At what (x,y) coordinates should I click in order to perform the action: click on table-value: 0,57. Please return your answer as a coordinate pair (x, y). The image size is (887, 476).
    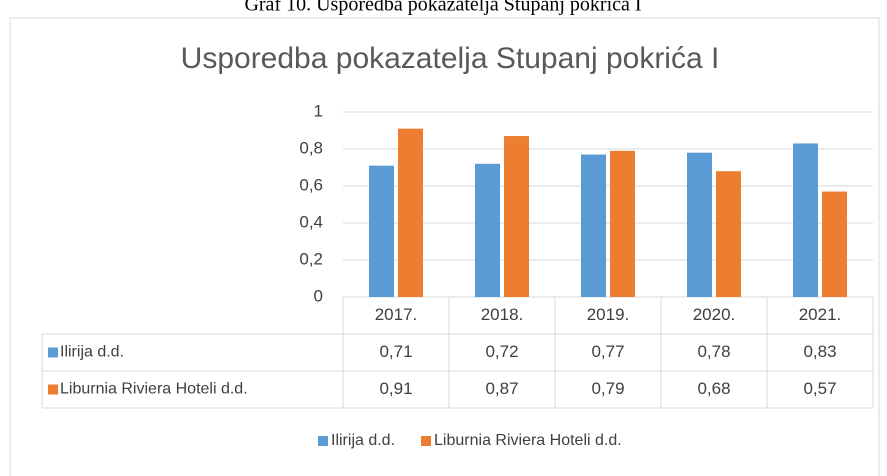
    Looking at the image, I should click on (819, 388).